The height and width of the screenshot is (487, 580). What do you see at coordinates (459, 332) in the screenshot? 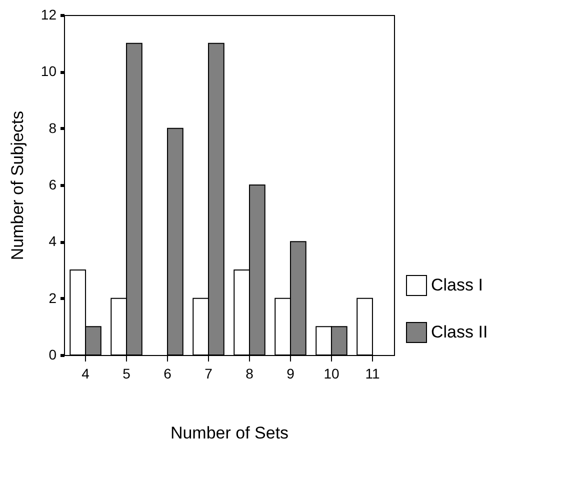
I see `legend-label: Class II` at bounding box center [459, 332].